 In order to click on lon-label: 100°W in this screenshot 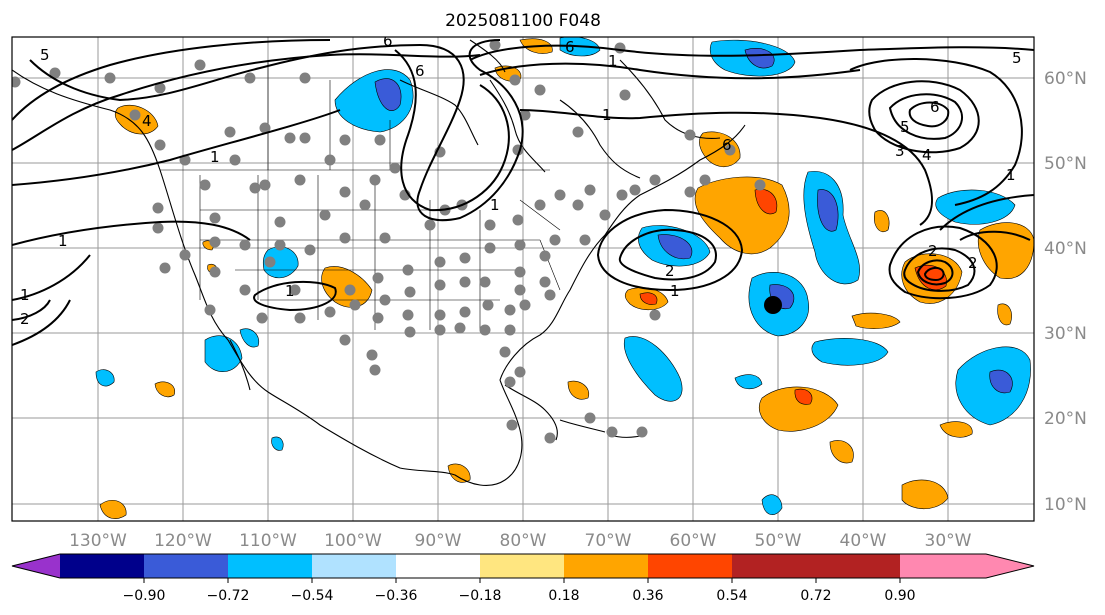, I will do `click(353, 541)`.